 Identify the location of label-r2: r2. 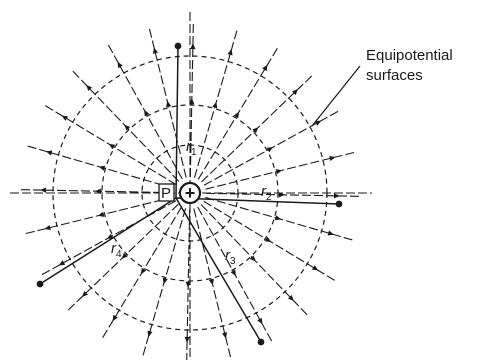
(266, 193).